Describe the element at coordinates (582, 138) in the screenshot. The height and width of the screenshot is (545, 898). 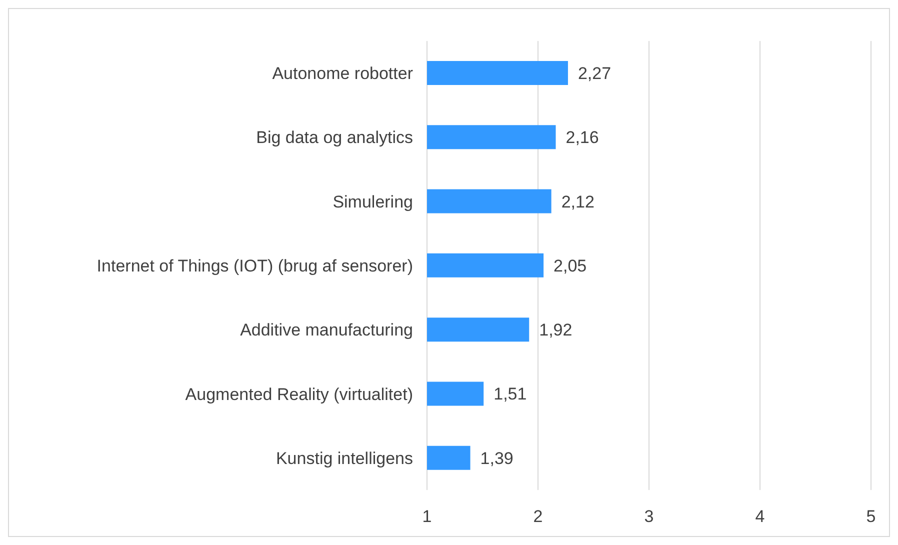
I see `data-label: 2,16` at that location.